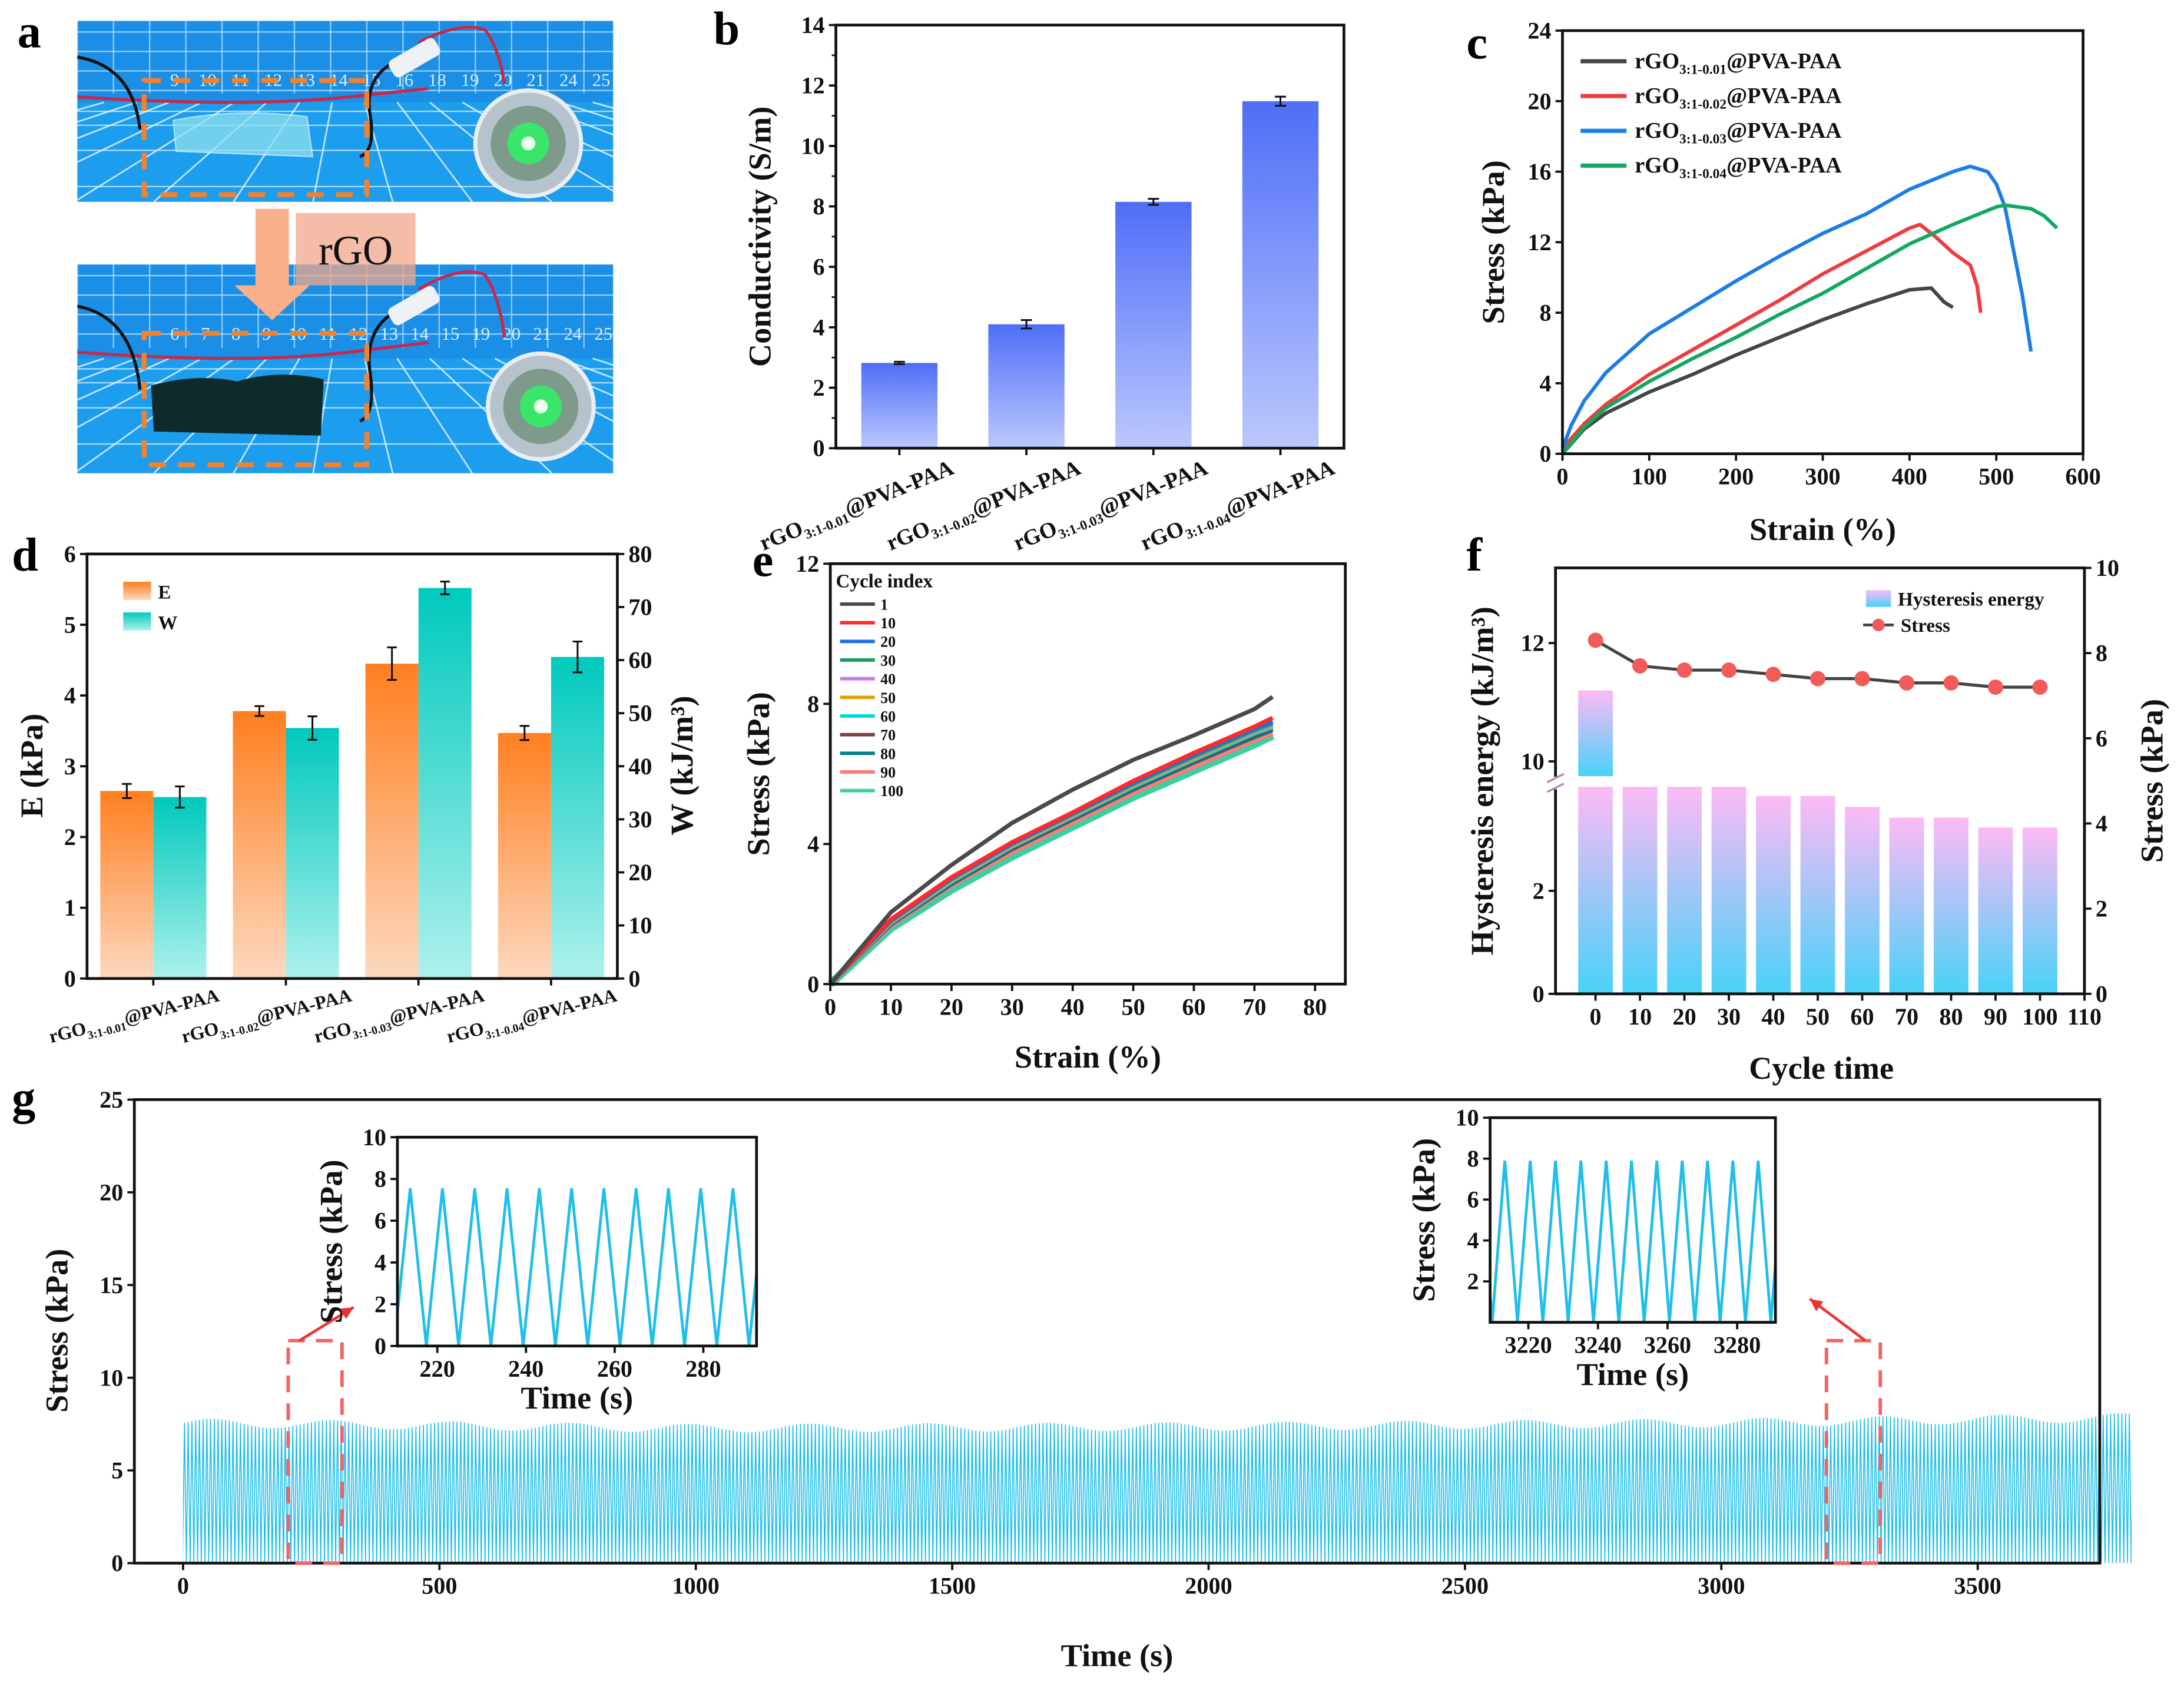  What do you see at coordinates (1476, 42) in the screenshot?
I see `panel-label-c: c` at bounding box center [1476, 42].